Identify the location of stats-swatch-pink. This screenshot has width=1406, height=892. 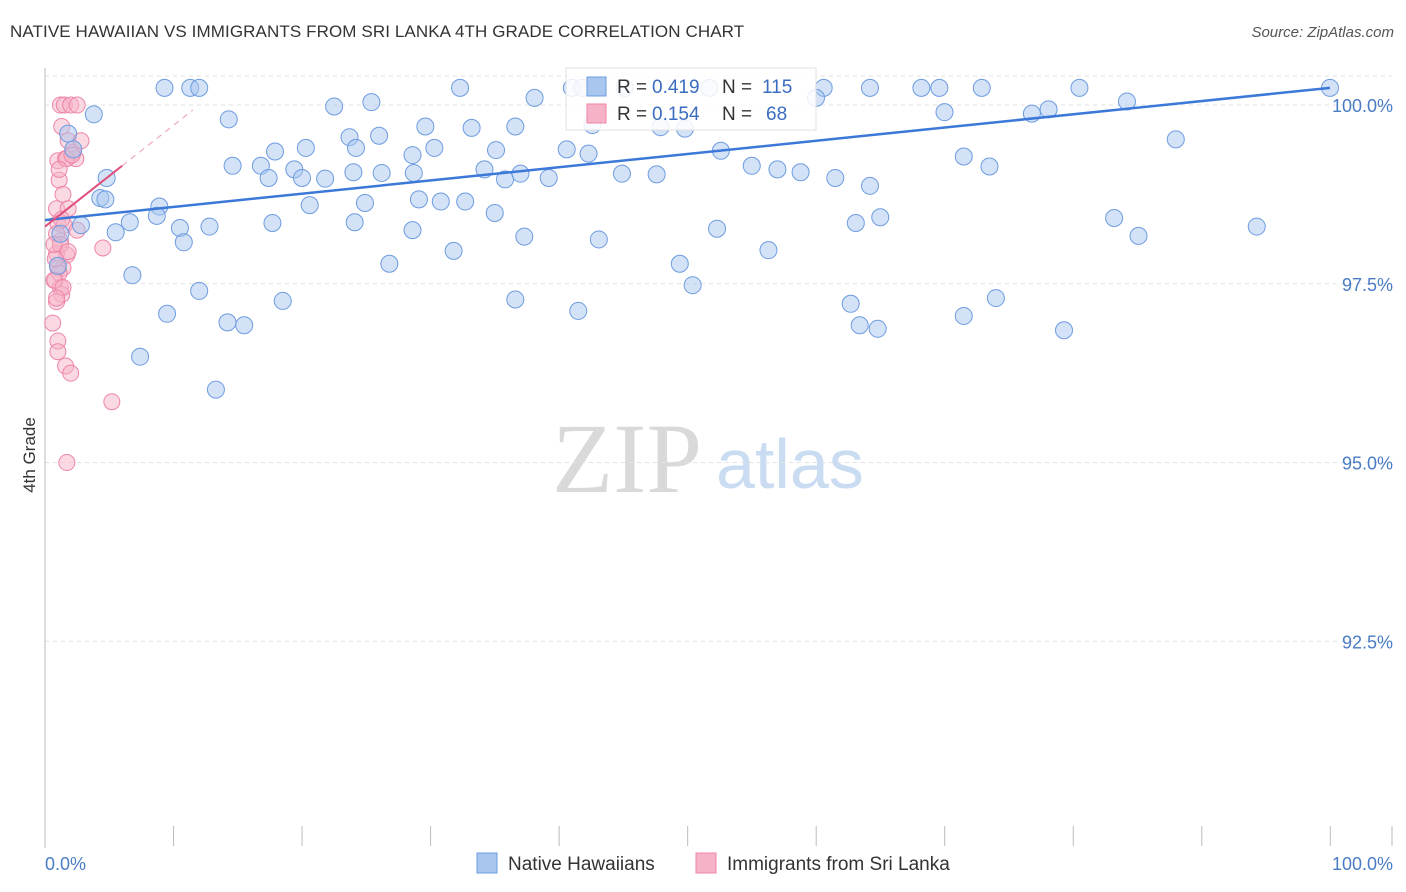
(596, 113).